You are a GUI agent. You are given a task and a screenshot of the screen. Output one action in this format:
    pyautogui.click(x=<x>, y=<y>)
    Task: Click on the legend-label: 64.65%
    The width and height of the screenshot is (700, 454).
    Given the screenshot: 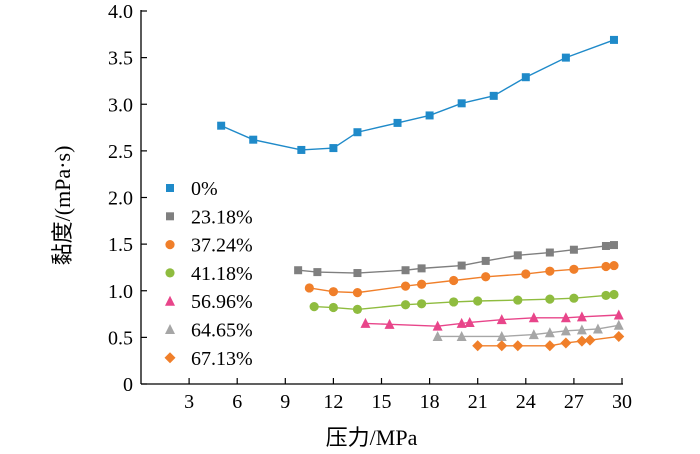 What is the action you would take?
    pyautogui.click(x=222, y=331)
    